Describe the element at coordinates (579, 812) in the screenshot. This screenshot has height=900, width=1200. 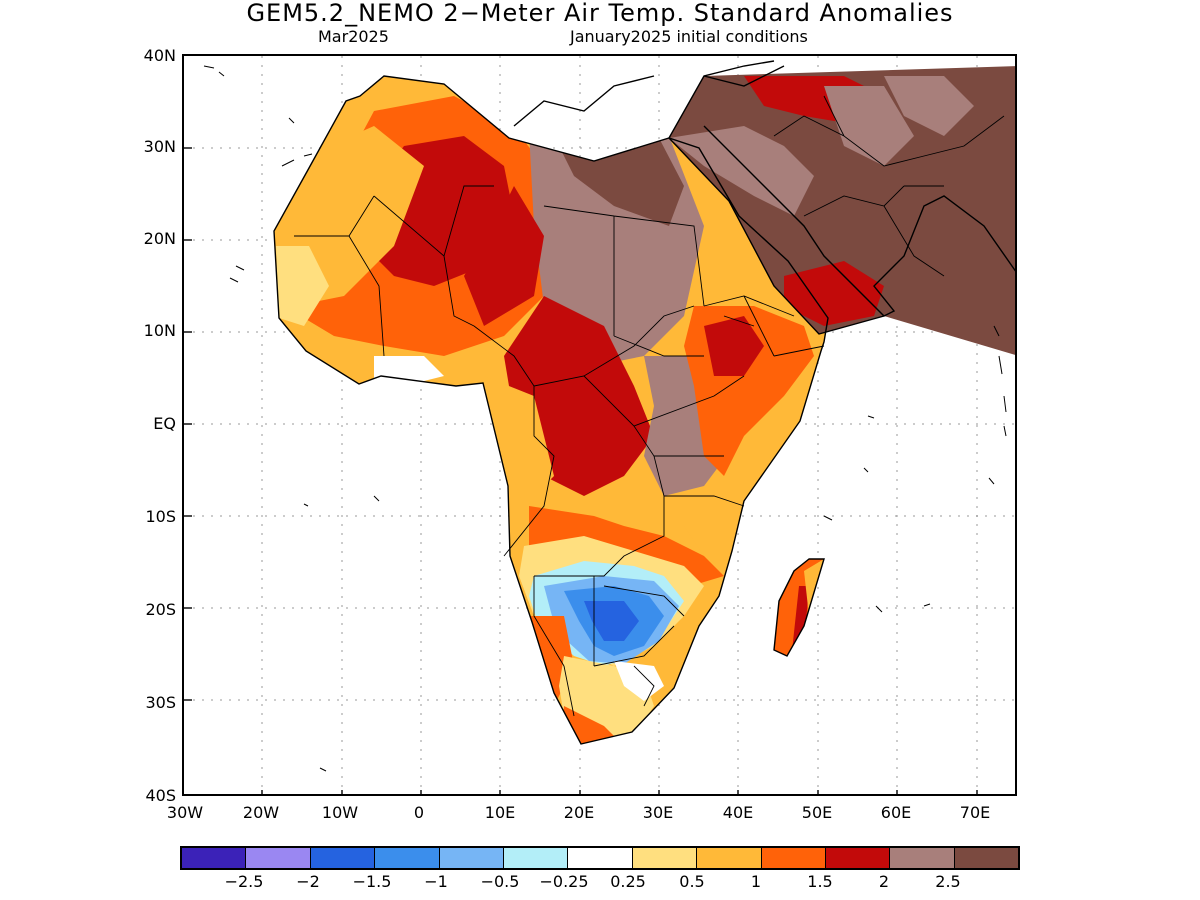
I see `lon-tick-20e: 20E` at that location.